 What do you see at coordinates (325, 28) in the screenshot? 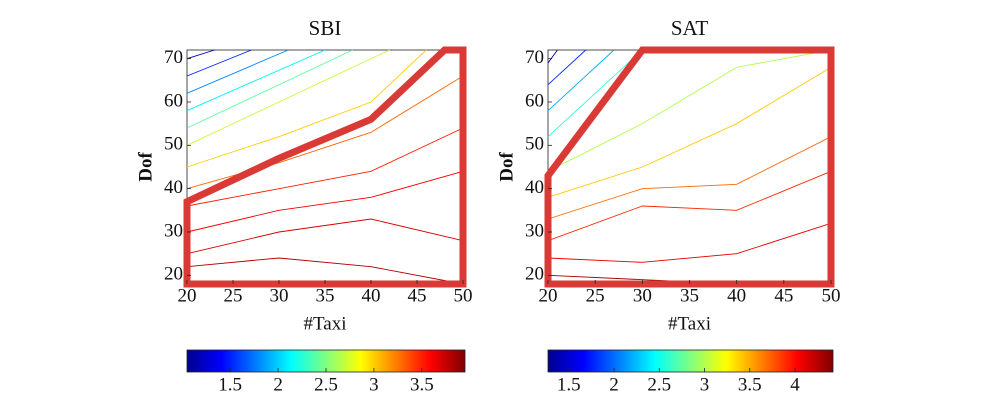
I see `chart-title: SBI` at bounding box center [325, 28].